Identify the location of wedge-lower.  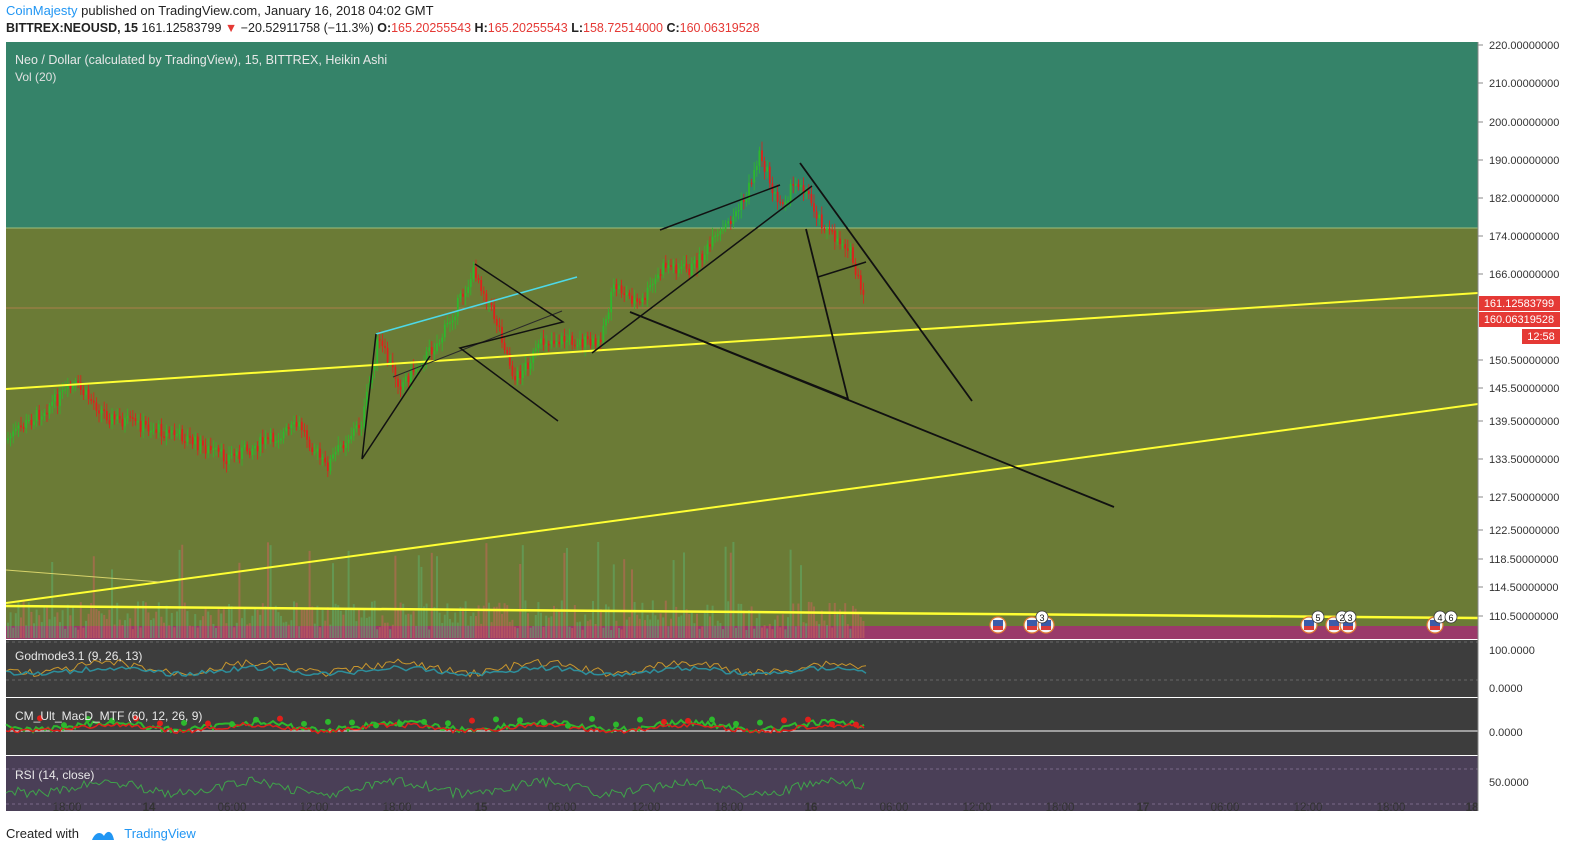
(702, 269).